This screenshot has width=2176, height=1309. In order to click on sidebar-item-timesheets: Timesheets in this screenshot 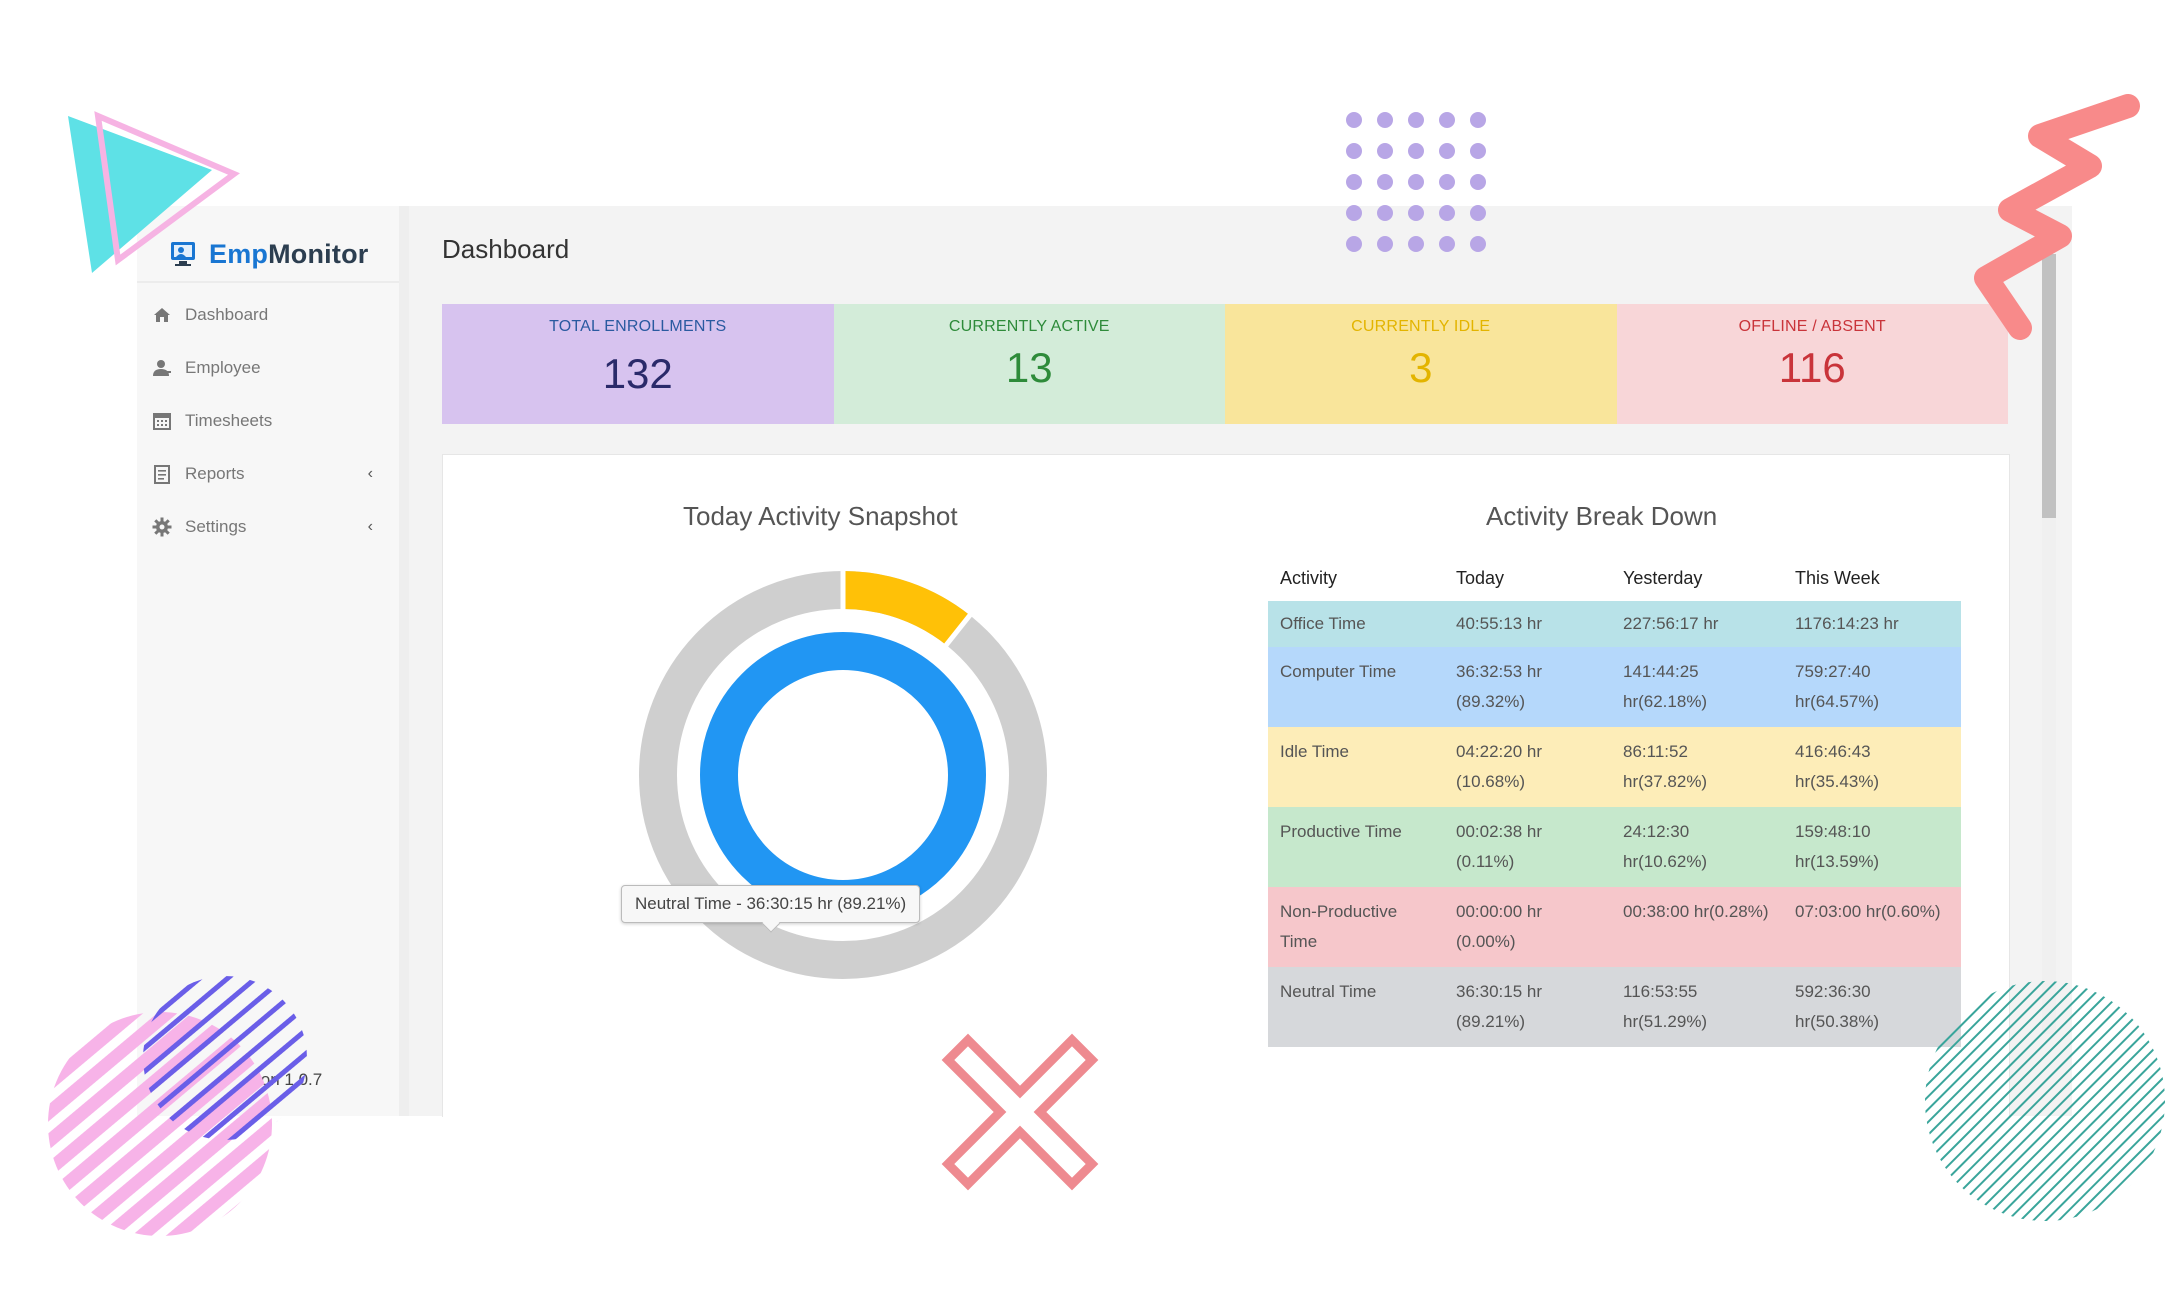, I will do `click(268, 420)`.